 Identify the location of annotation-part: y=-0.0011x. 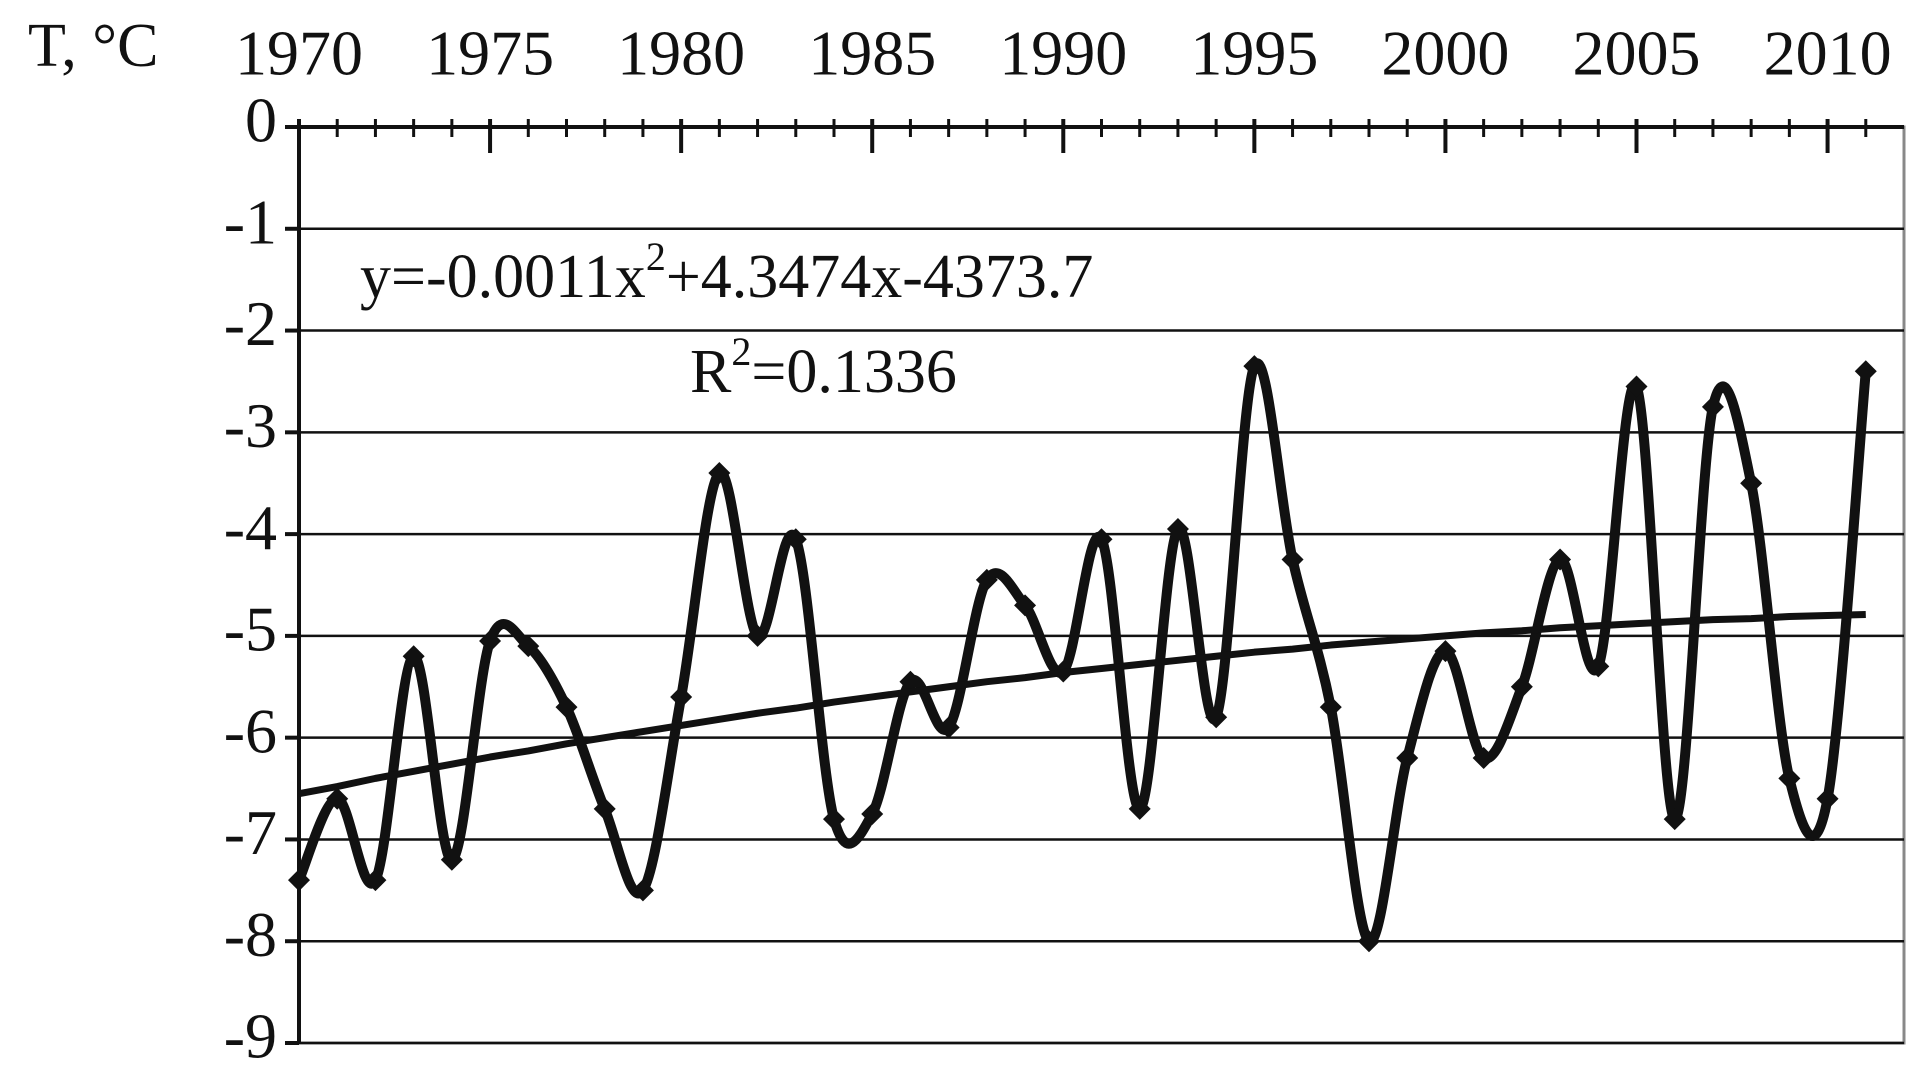
(503, 277).